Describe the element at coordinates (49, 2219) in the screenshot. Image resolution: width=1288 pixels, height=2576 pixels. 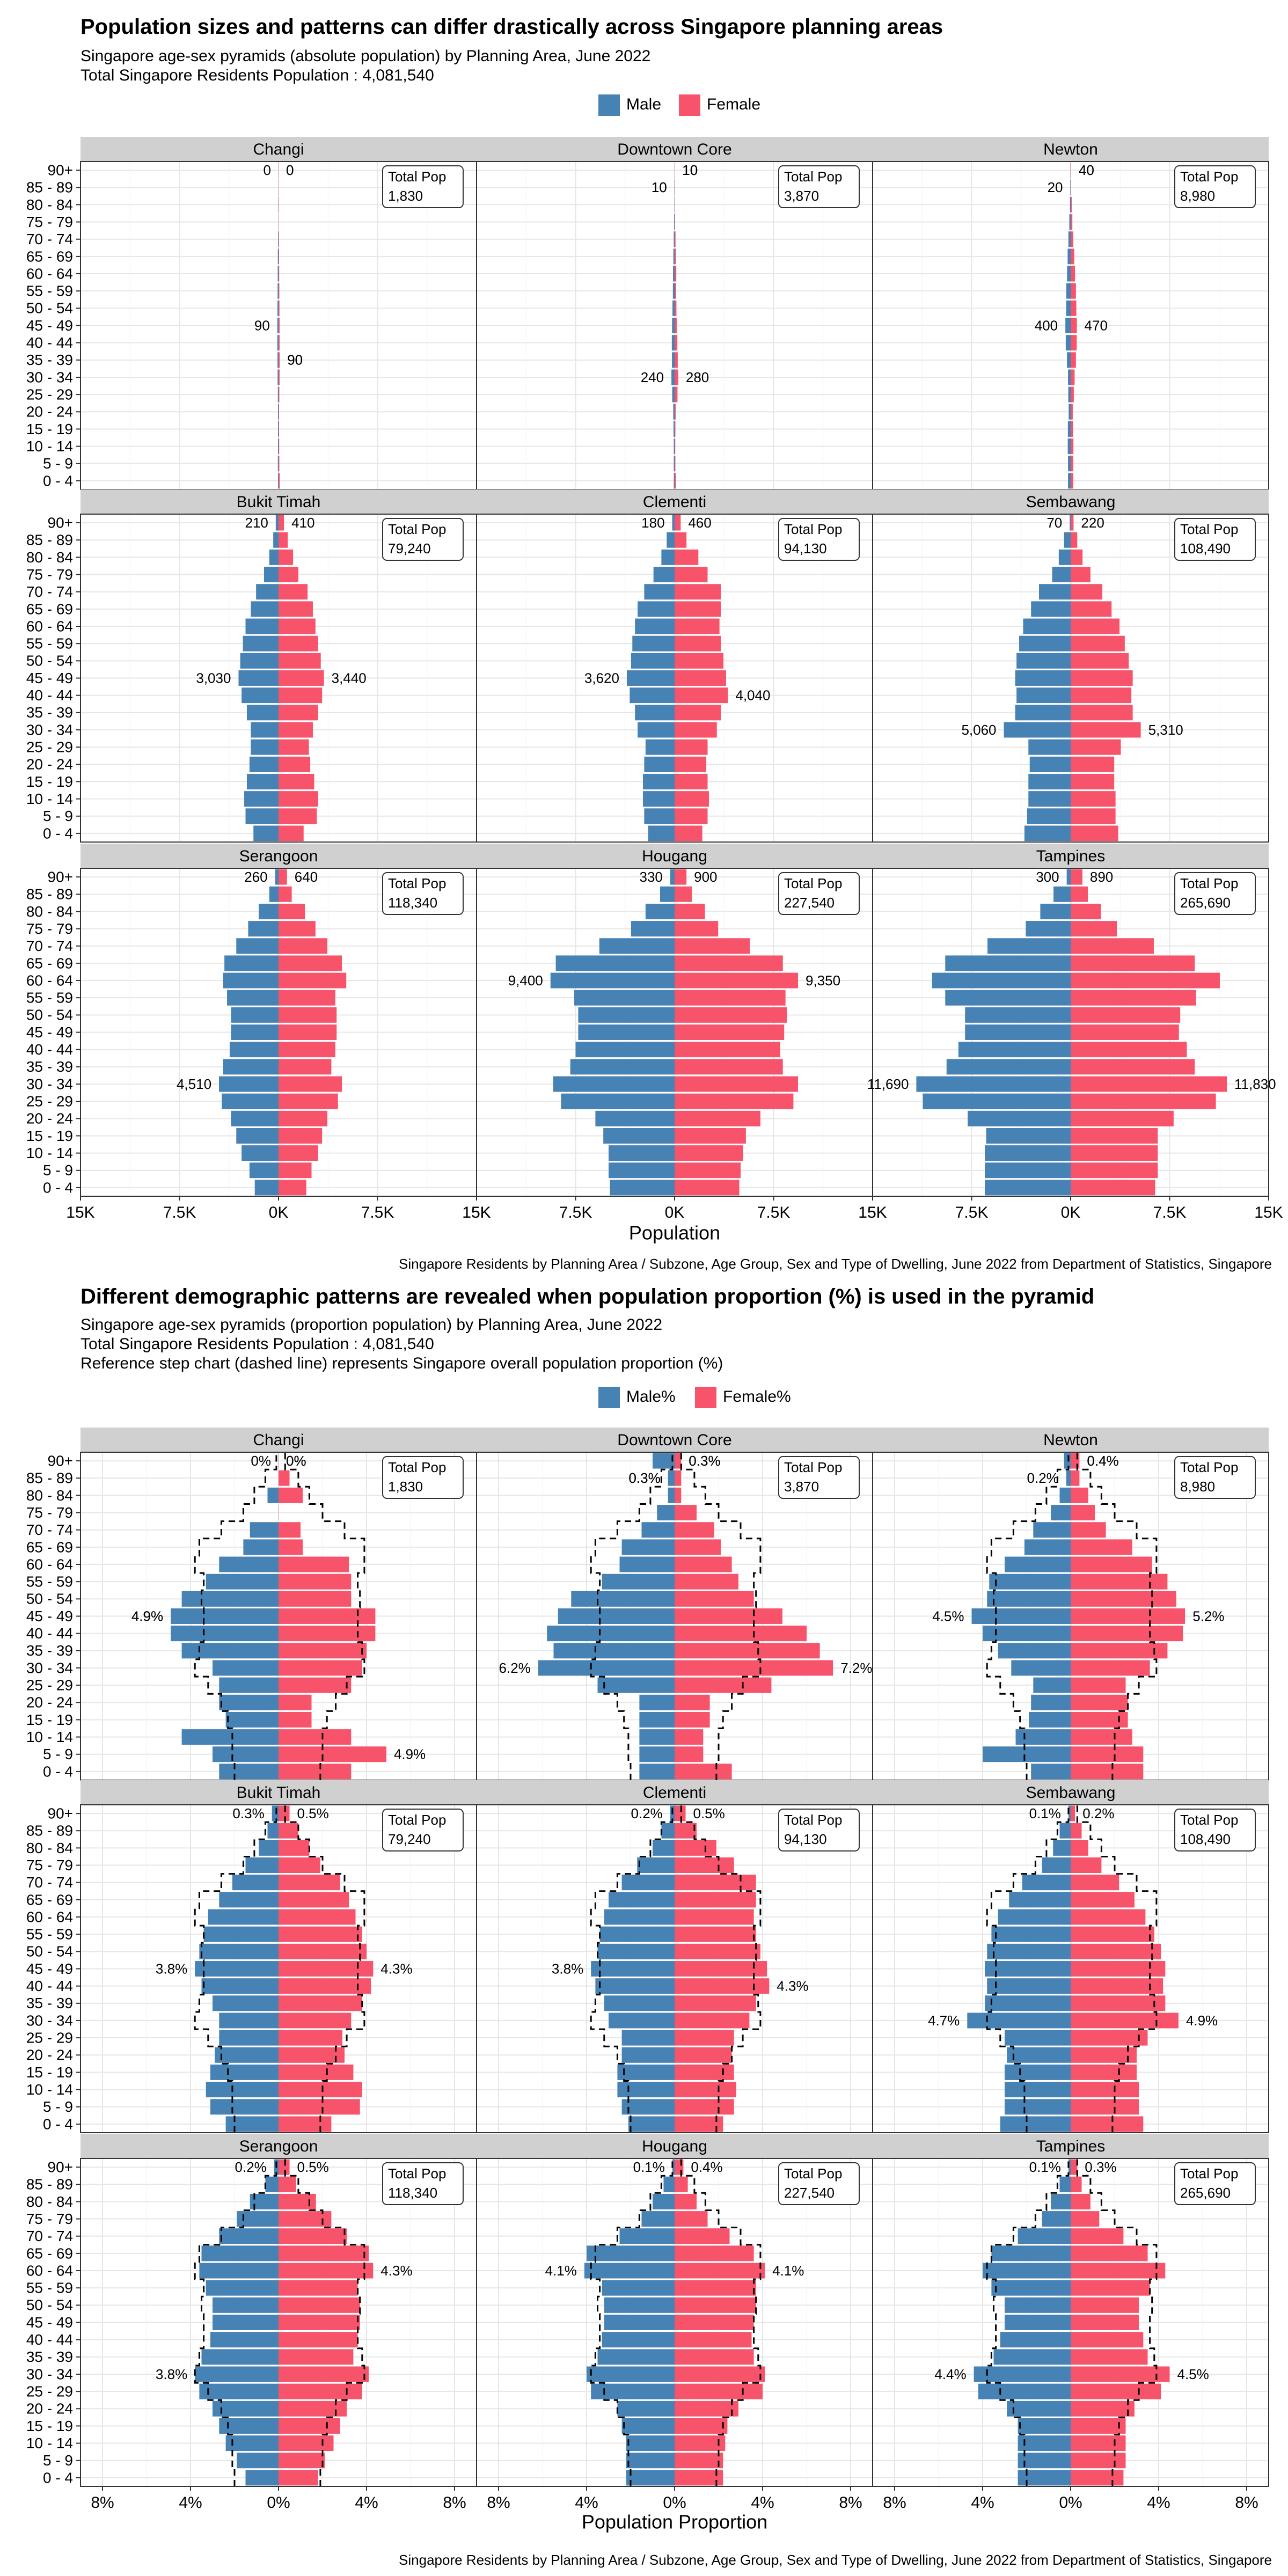
I see `age-group-label: 75 - 79` at that location.